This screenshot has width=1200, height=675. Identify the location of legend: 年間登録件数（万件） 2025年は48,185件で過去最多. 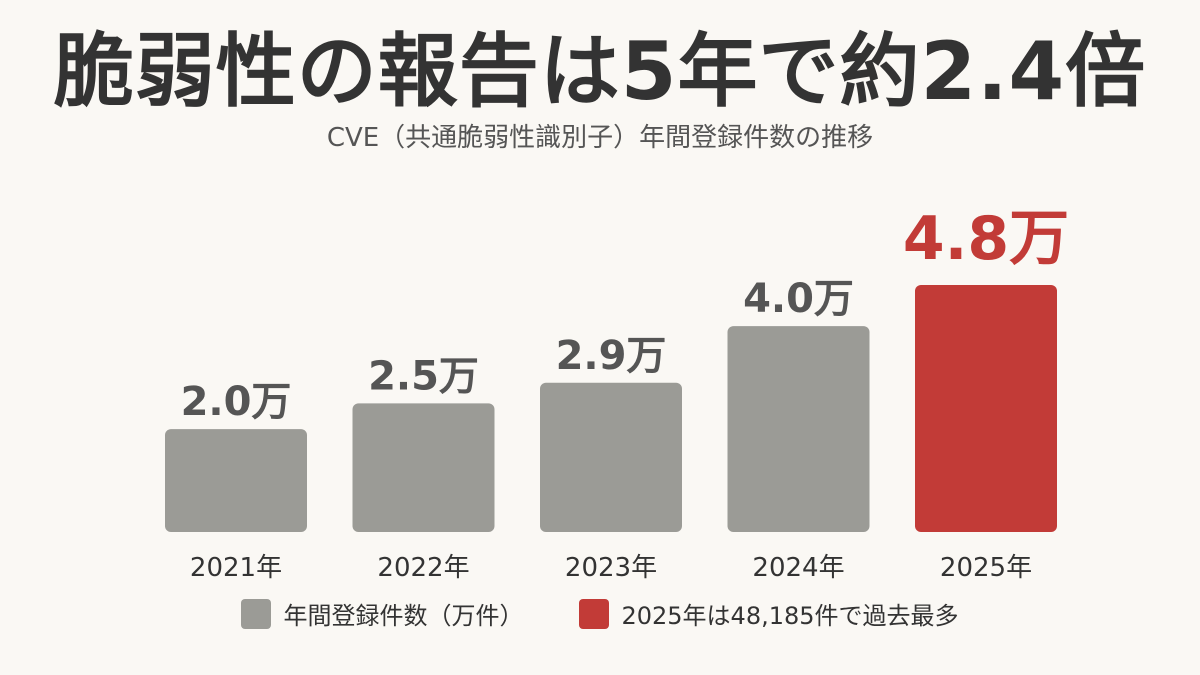
(600, 613).